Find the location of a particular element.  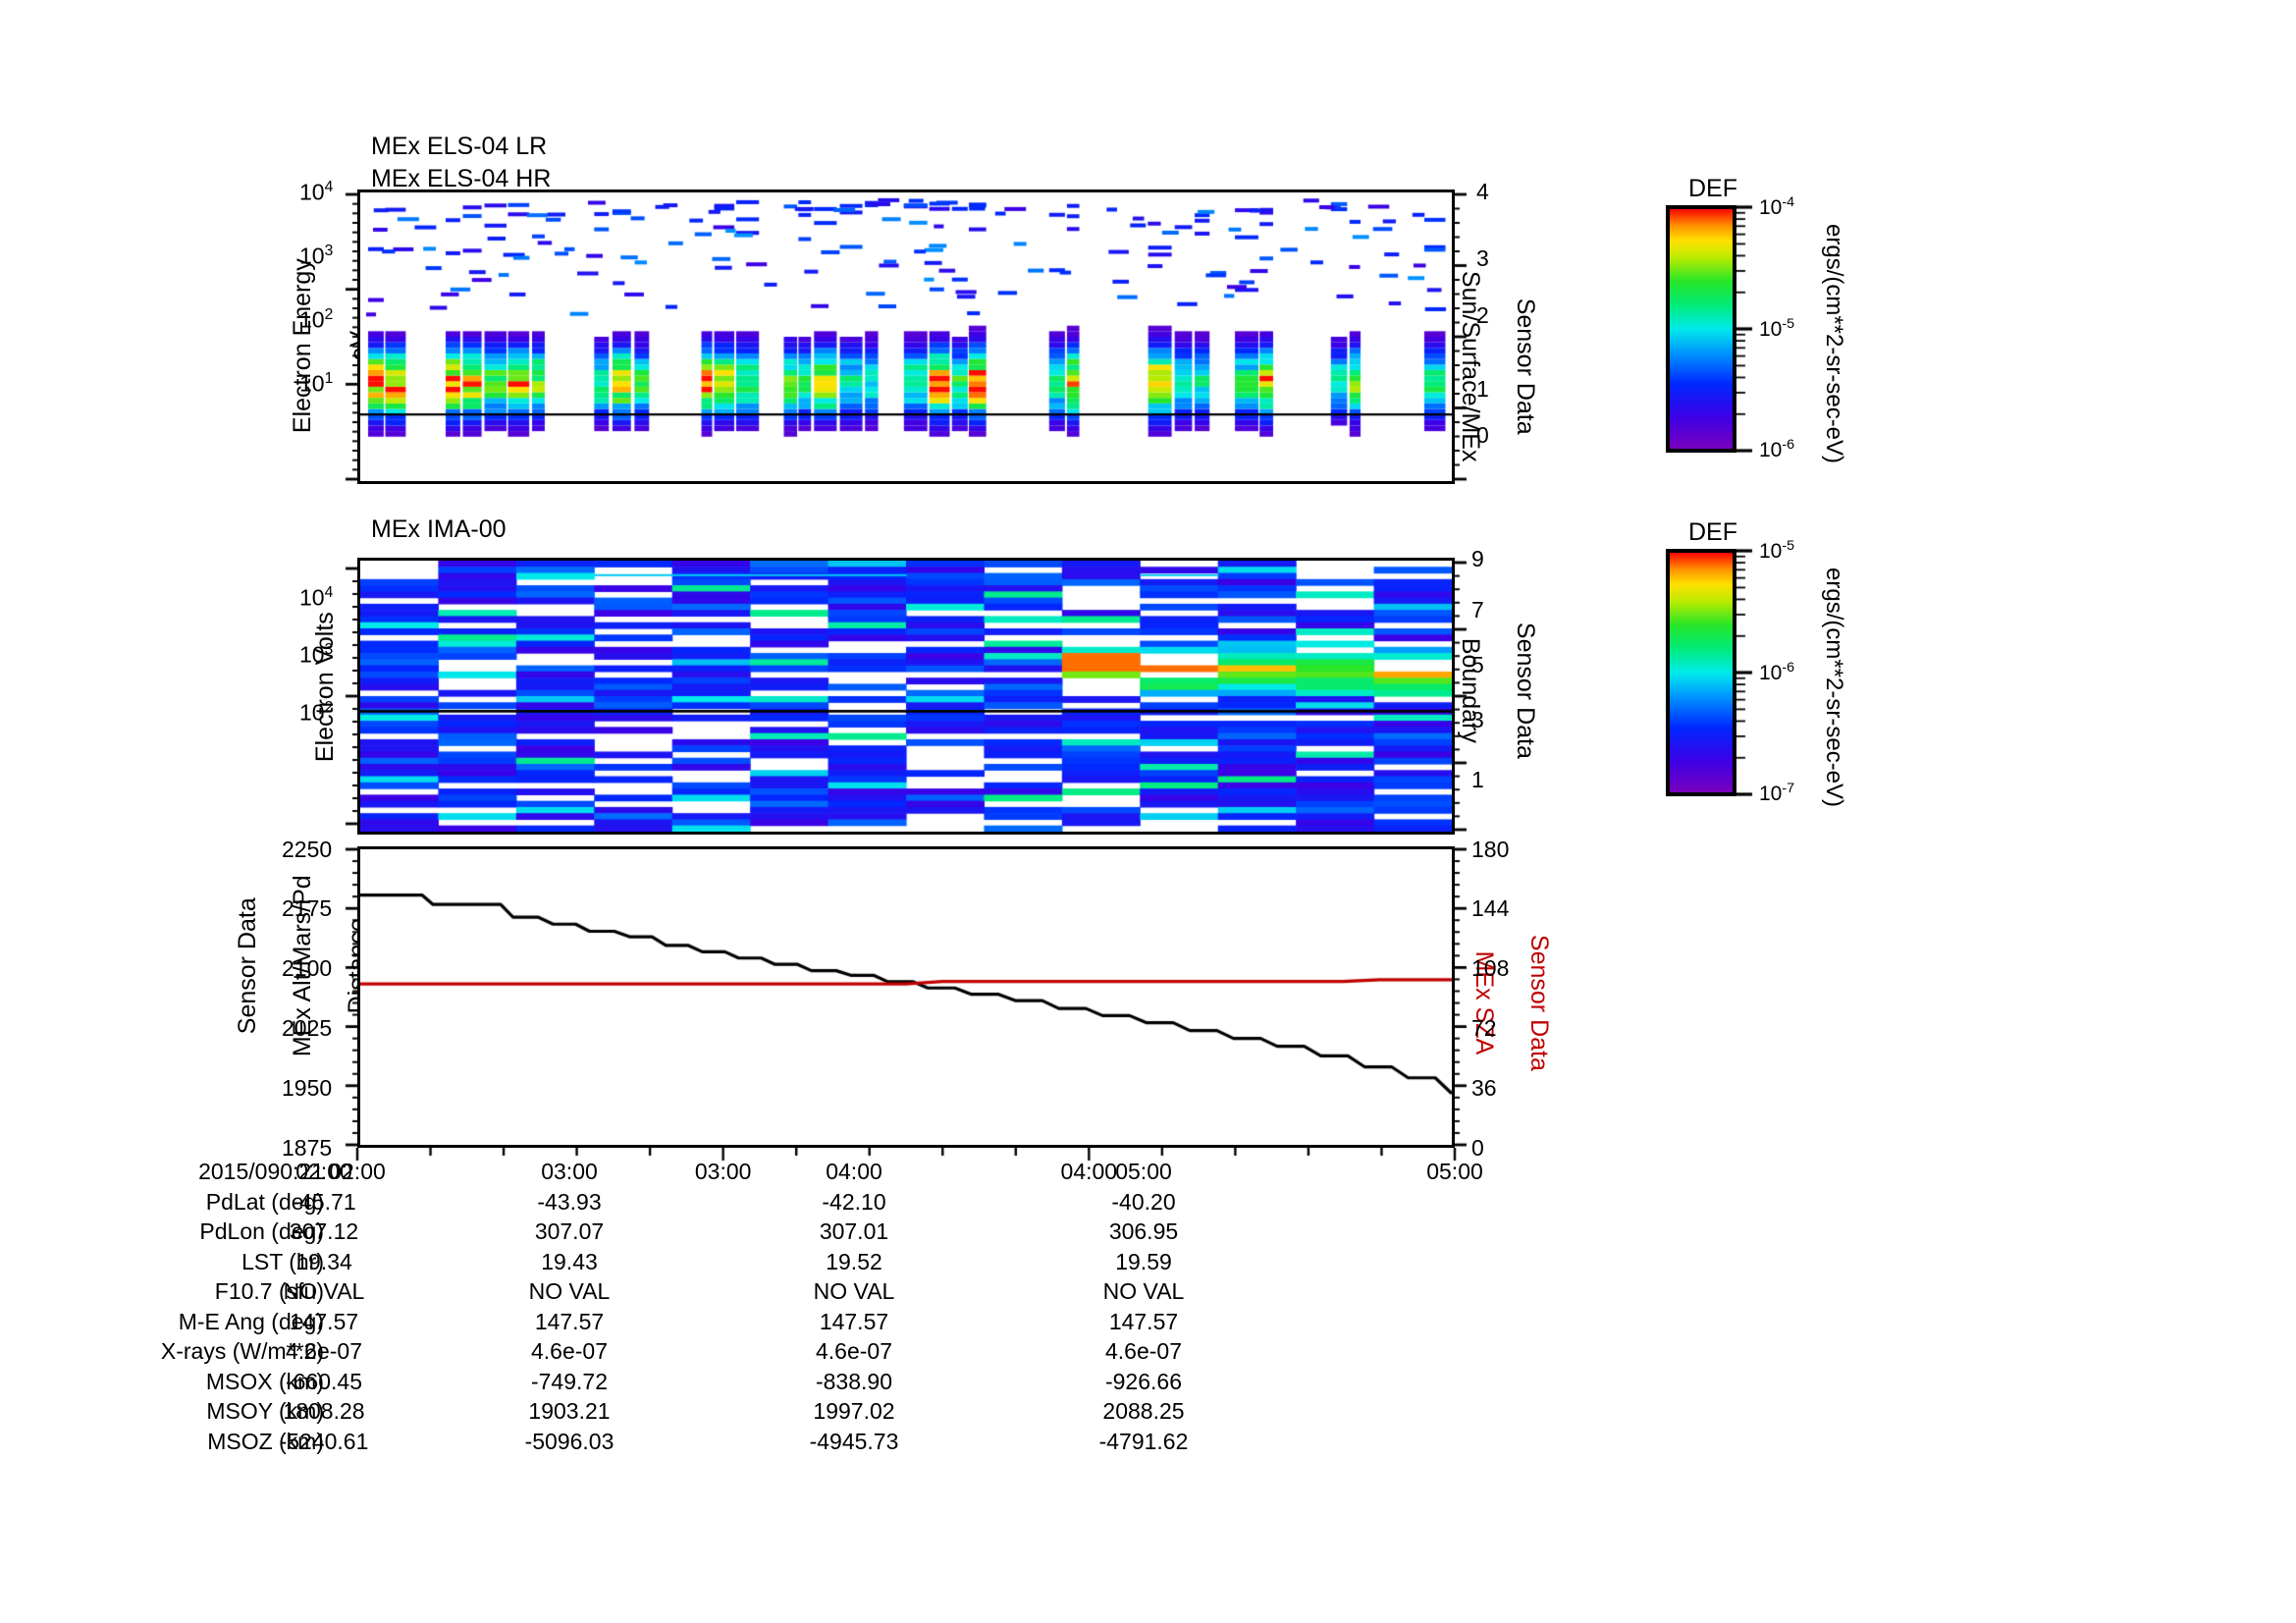

x-axis-tick-label: 03:00 is located at coordinates (723, 1171).